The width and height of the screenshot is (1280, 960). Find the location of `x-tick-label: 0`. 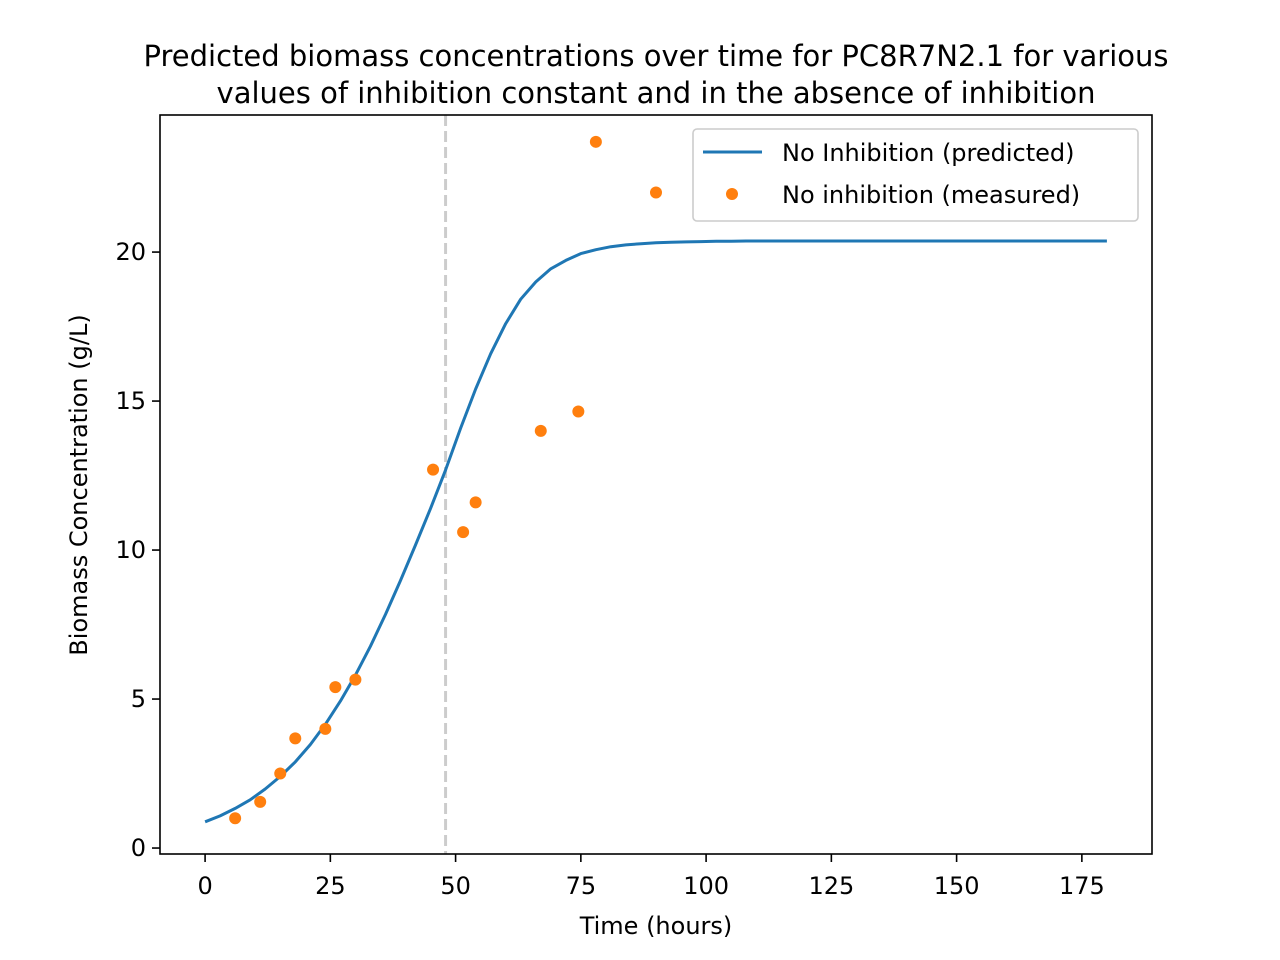

x-tick-label: 0 is located at coordinates (204, 886).